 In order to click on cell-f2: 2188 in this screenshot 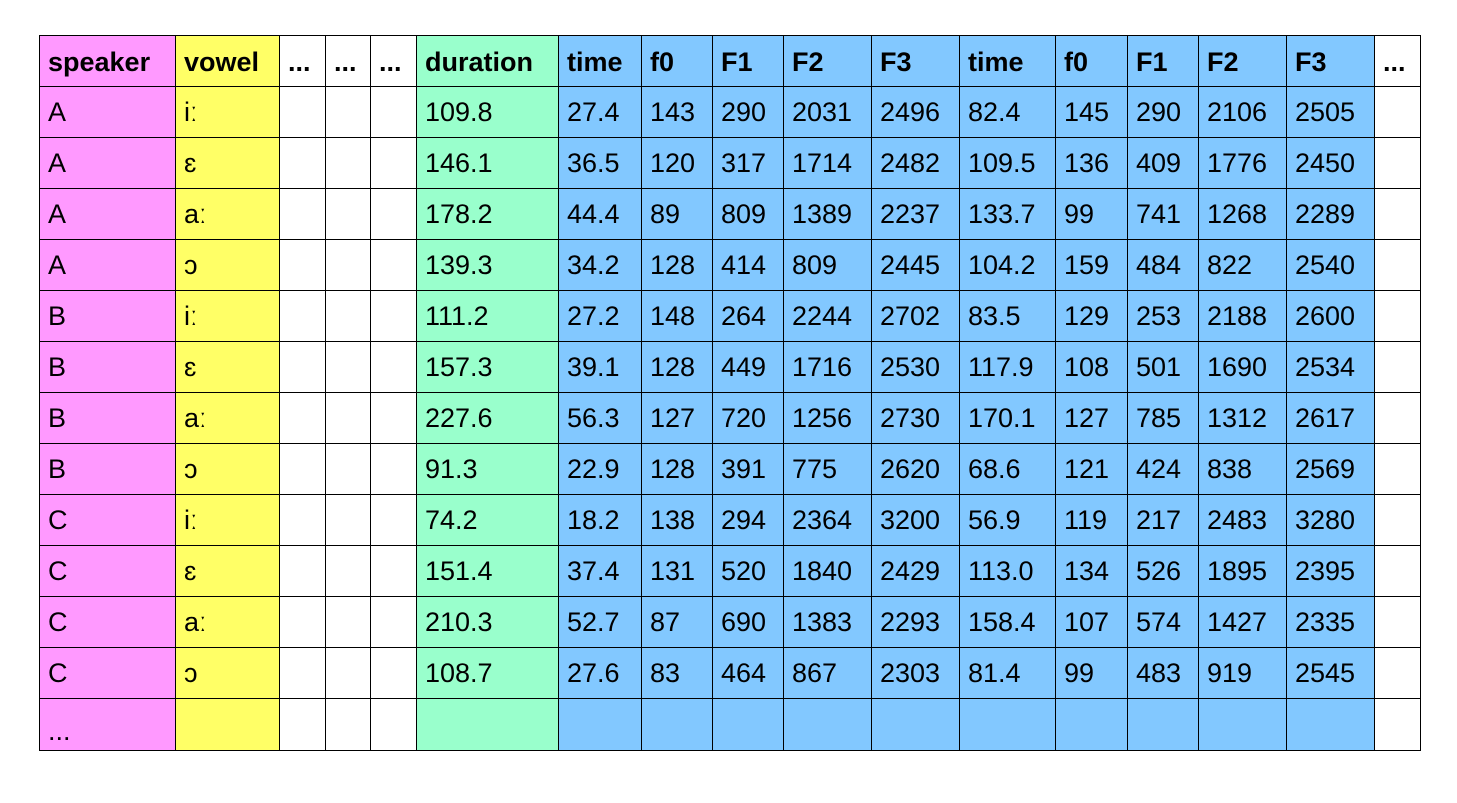, I will do `click(1242, 316)`.